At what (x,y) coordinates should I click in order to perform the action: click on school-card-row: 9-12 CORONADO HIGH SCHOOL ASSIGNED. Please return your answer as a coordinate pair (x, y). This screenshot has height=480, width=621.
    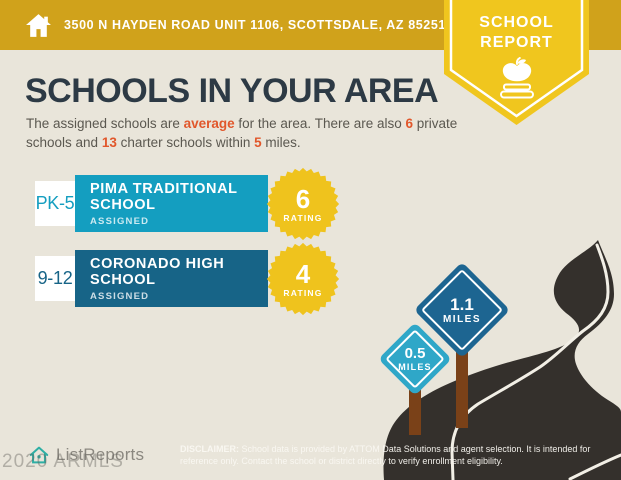
    Looking at the image, I should click on (190, 278).